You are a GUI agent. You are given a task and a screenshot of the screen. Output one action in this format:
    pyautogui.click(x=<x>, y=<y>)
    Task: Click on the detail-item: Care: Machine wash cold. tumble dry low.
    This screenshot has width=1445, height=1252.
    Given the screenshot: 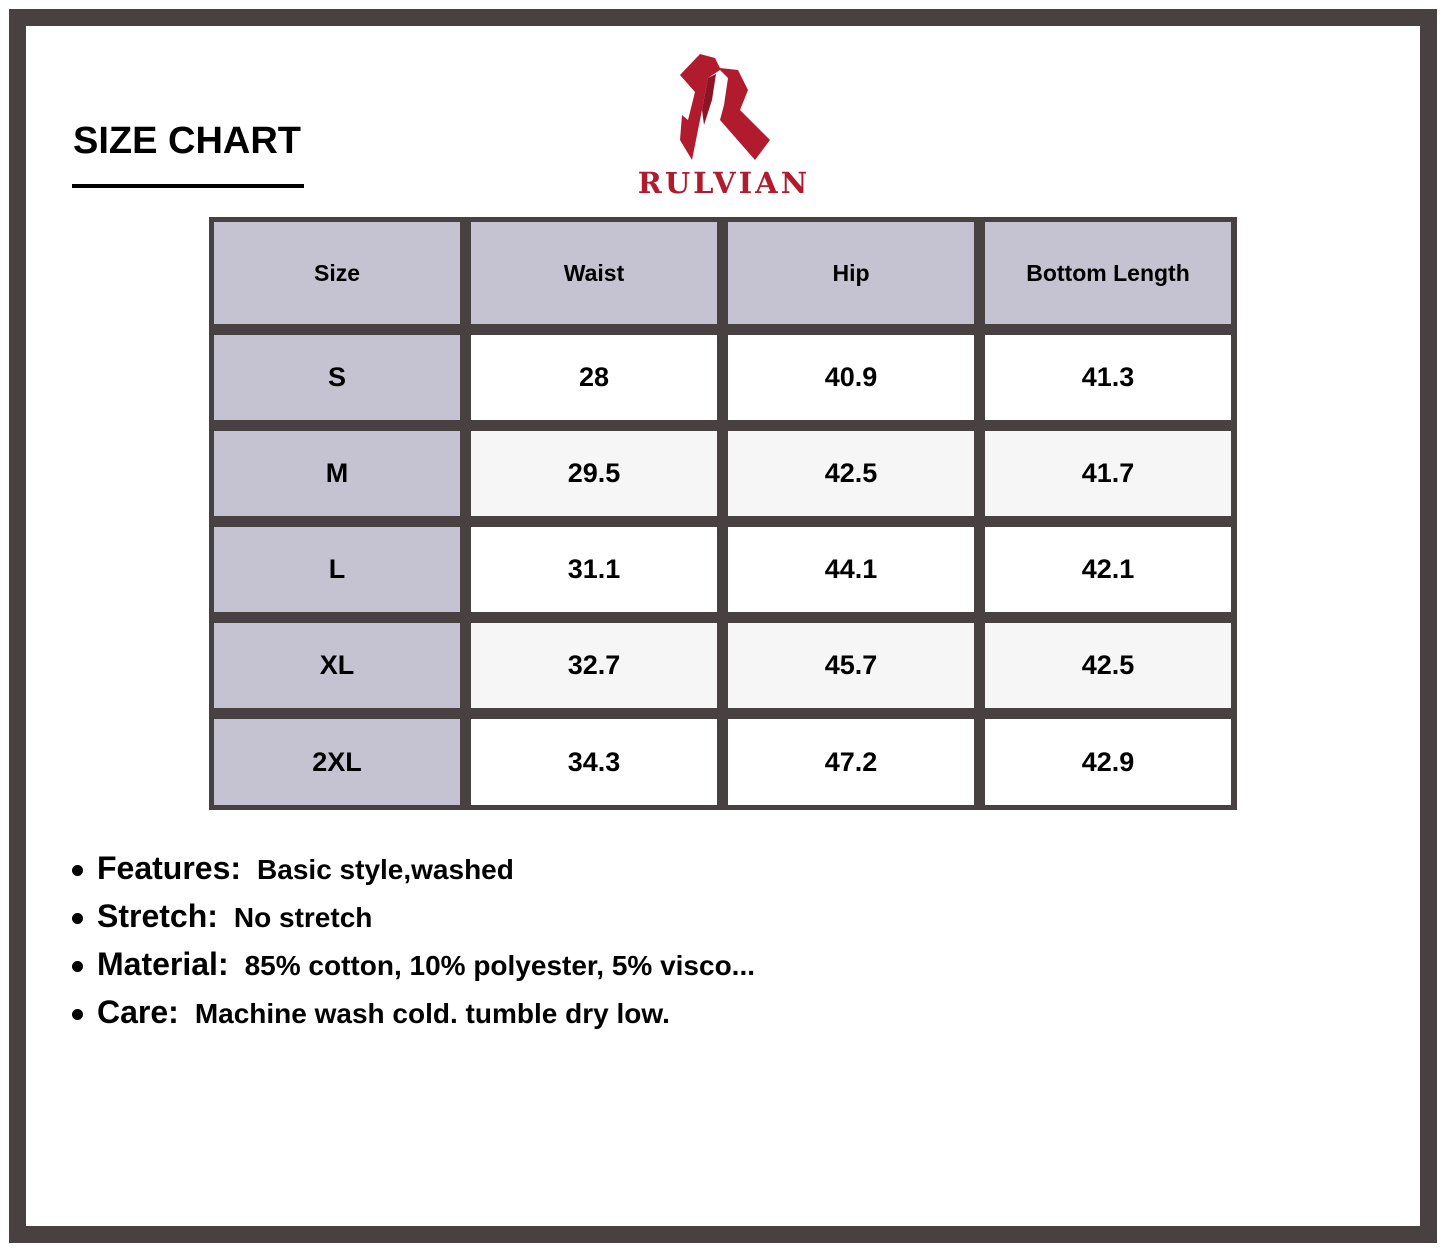 What is the action you would take?
    pyautogui.click(x=413, y=1018)
    